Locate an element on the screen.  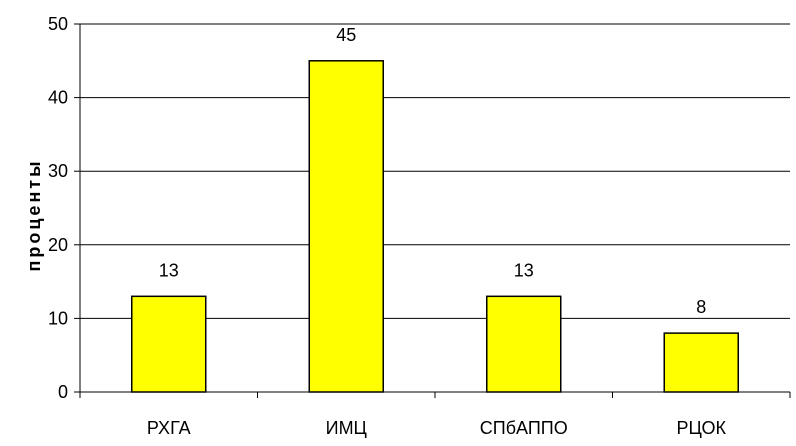
y-axis-title: проценты is located at coordinates (34, 215).